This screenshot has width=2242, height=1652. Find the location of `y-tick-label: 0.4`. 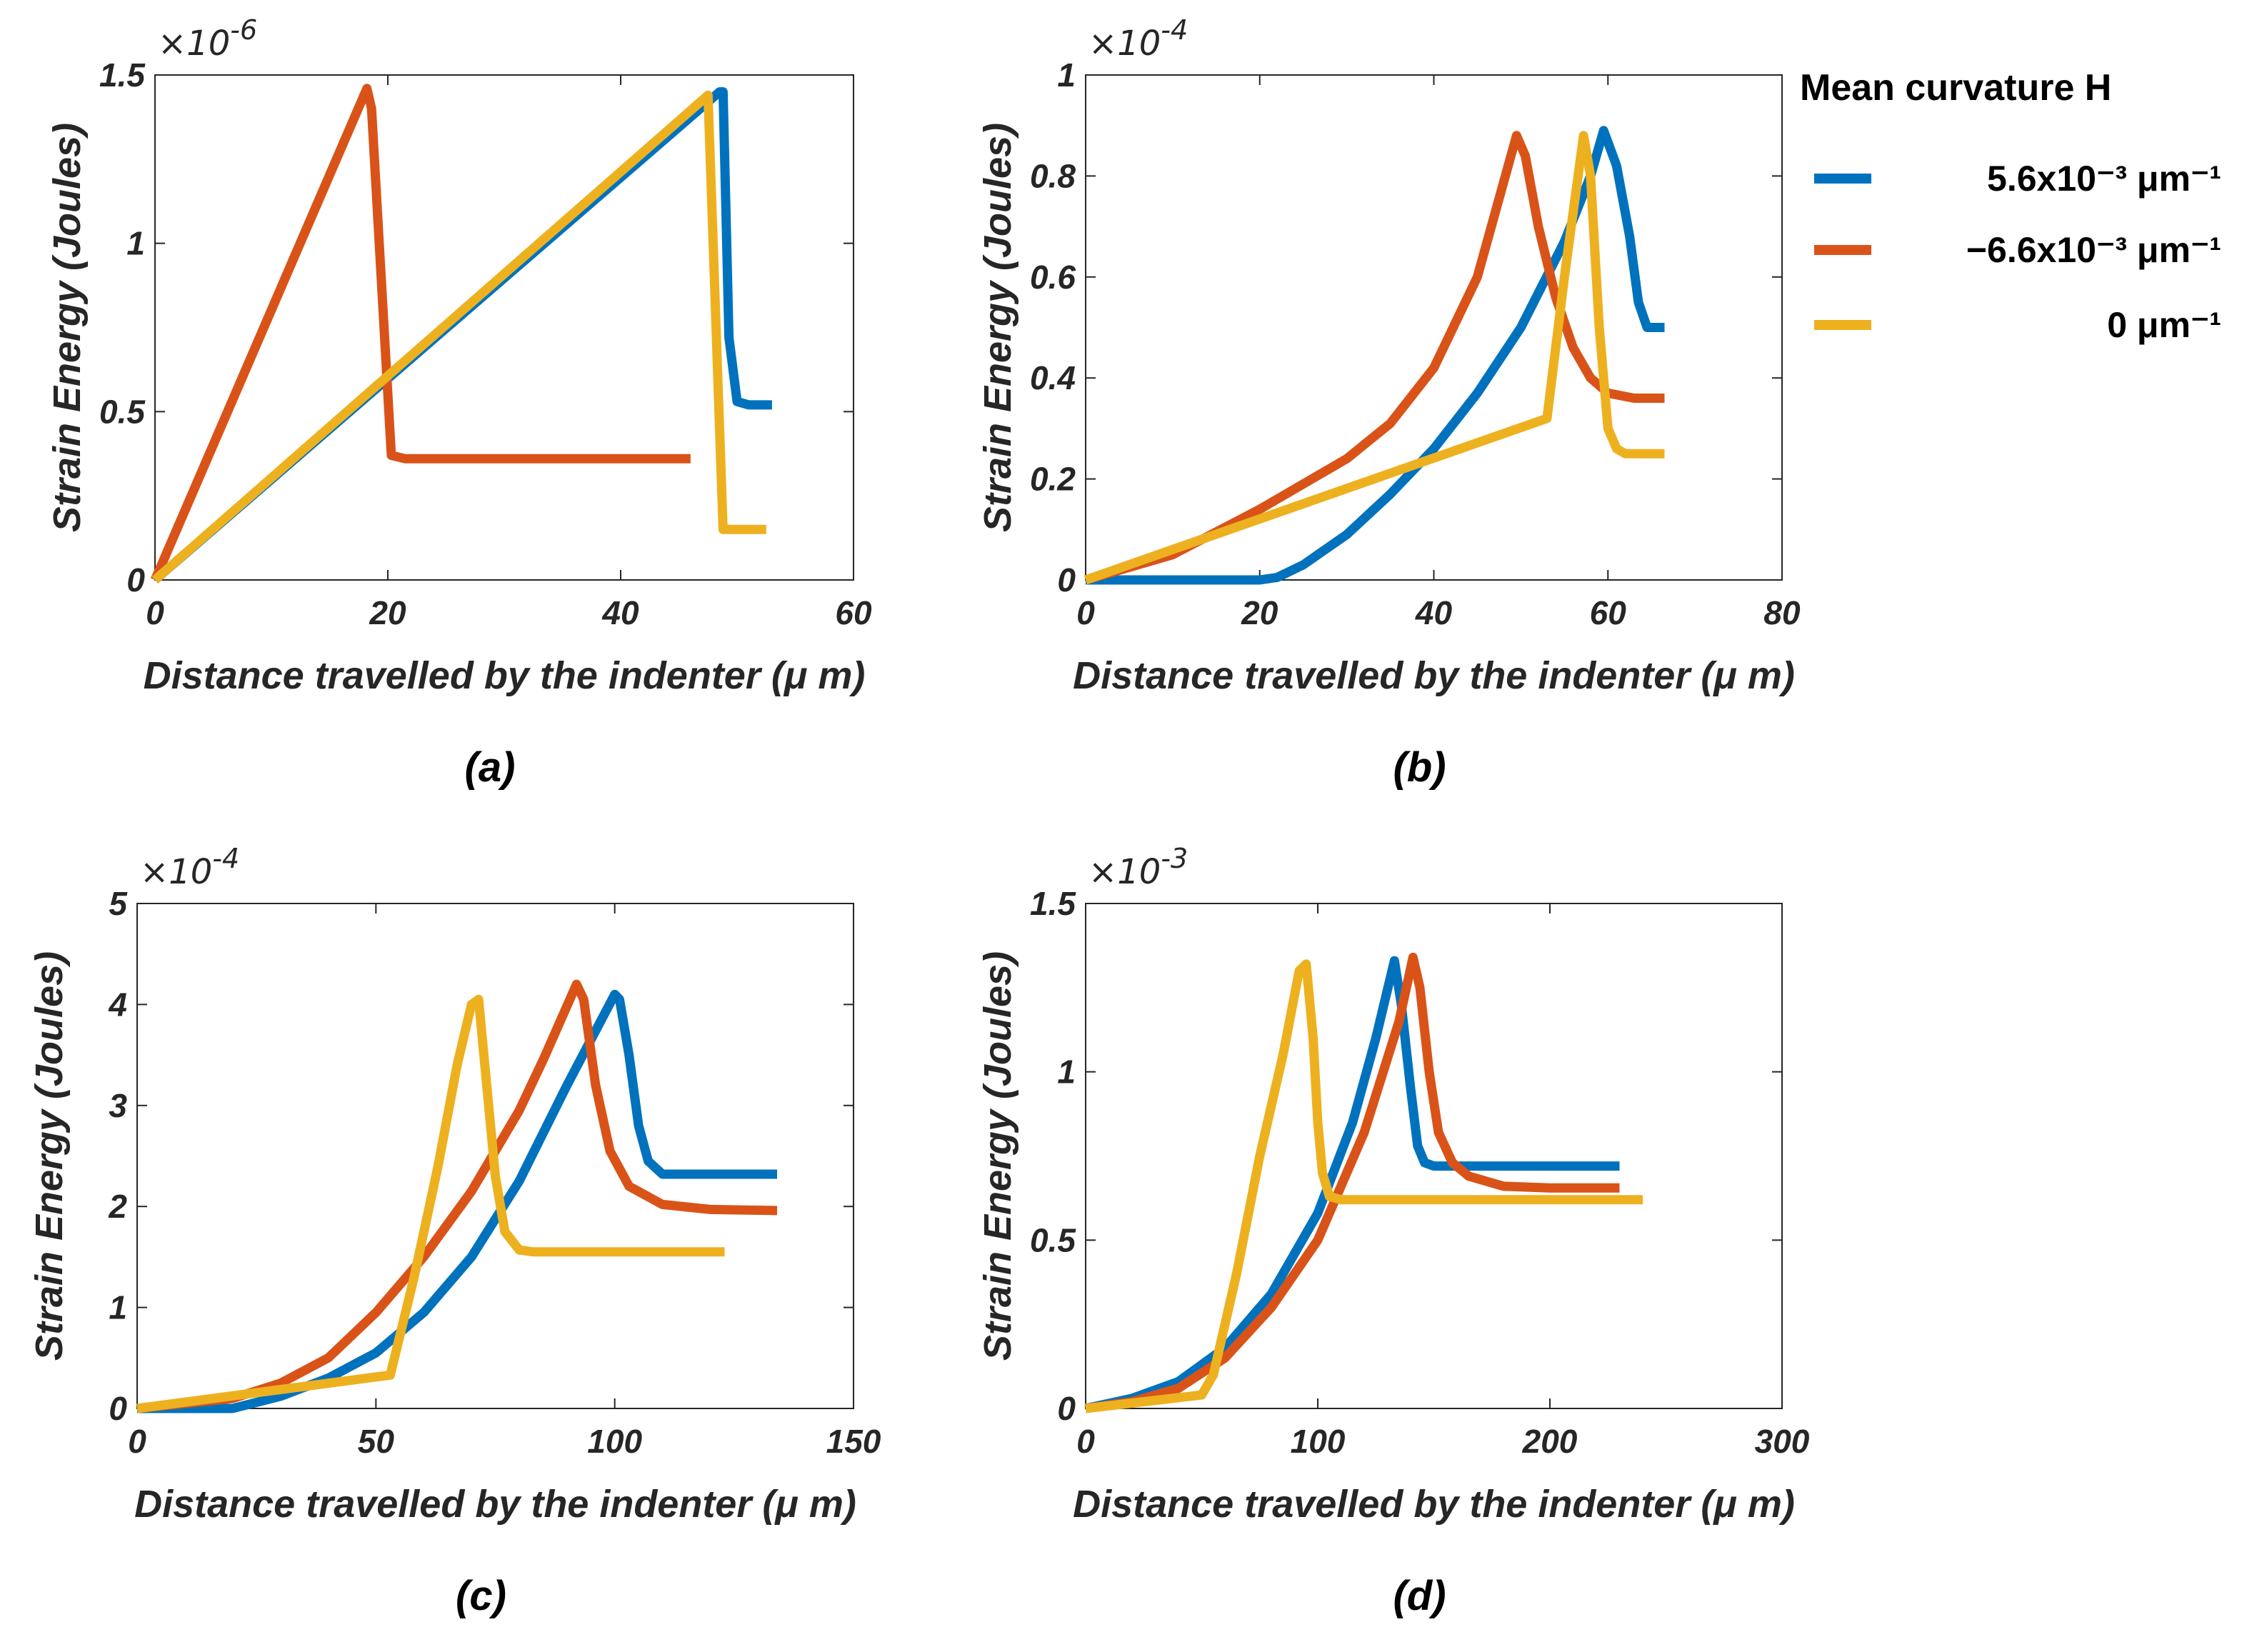

y-tick-label: 0.4 is located at coordinates (1053, 377).